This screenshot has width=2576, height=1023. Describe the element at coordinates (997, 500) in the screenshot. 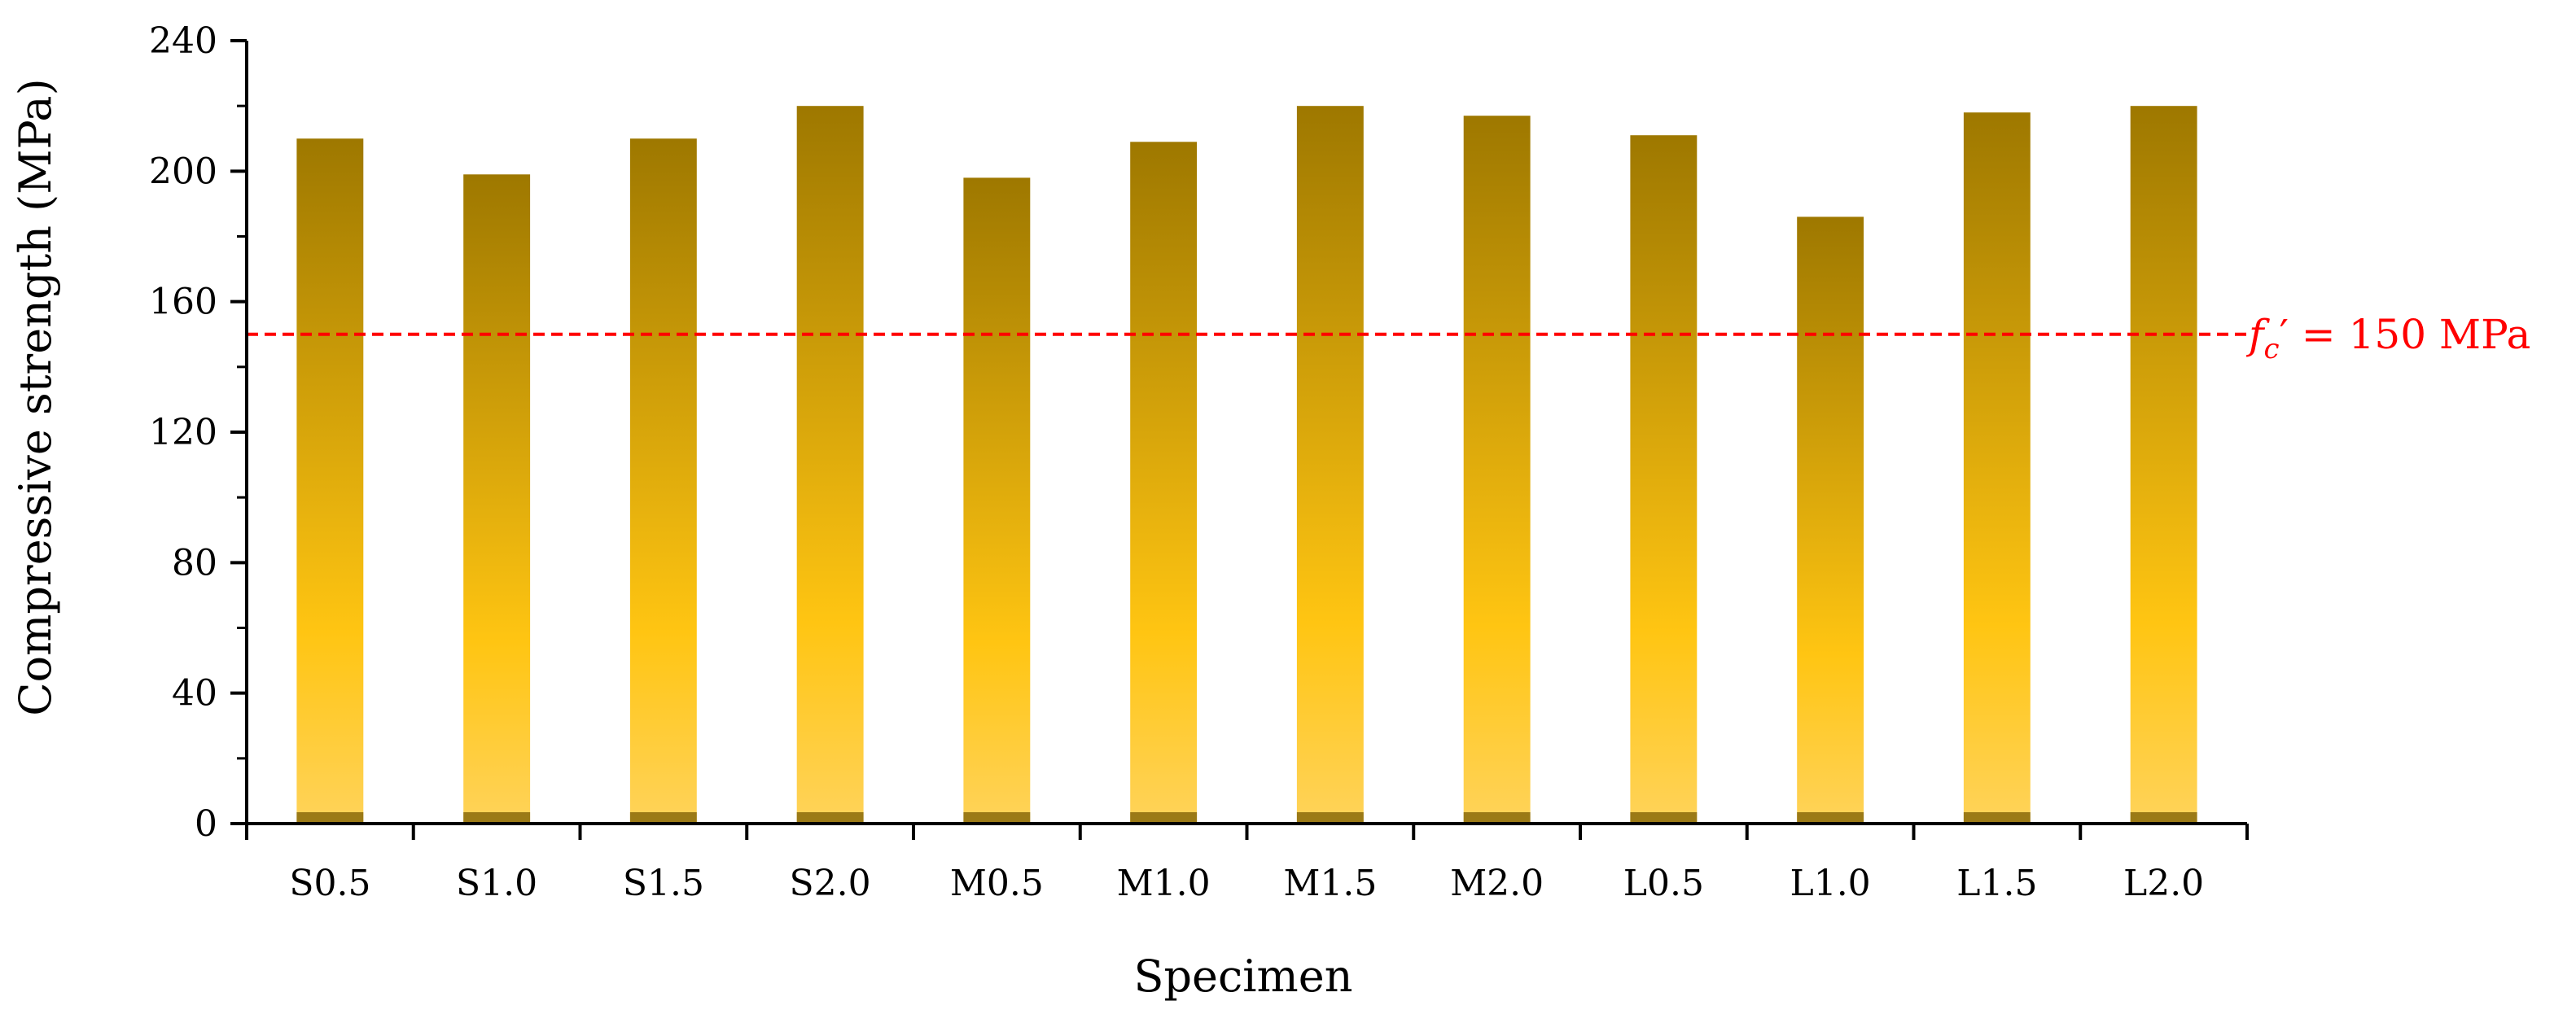

I see `bar-M0.5` at that location.